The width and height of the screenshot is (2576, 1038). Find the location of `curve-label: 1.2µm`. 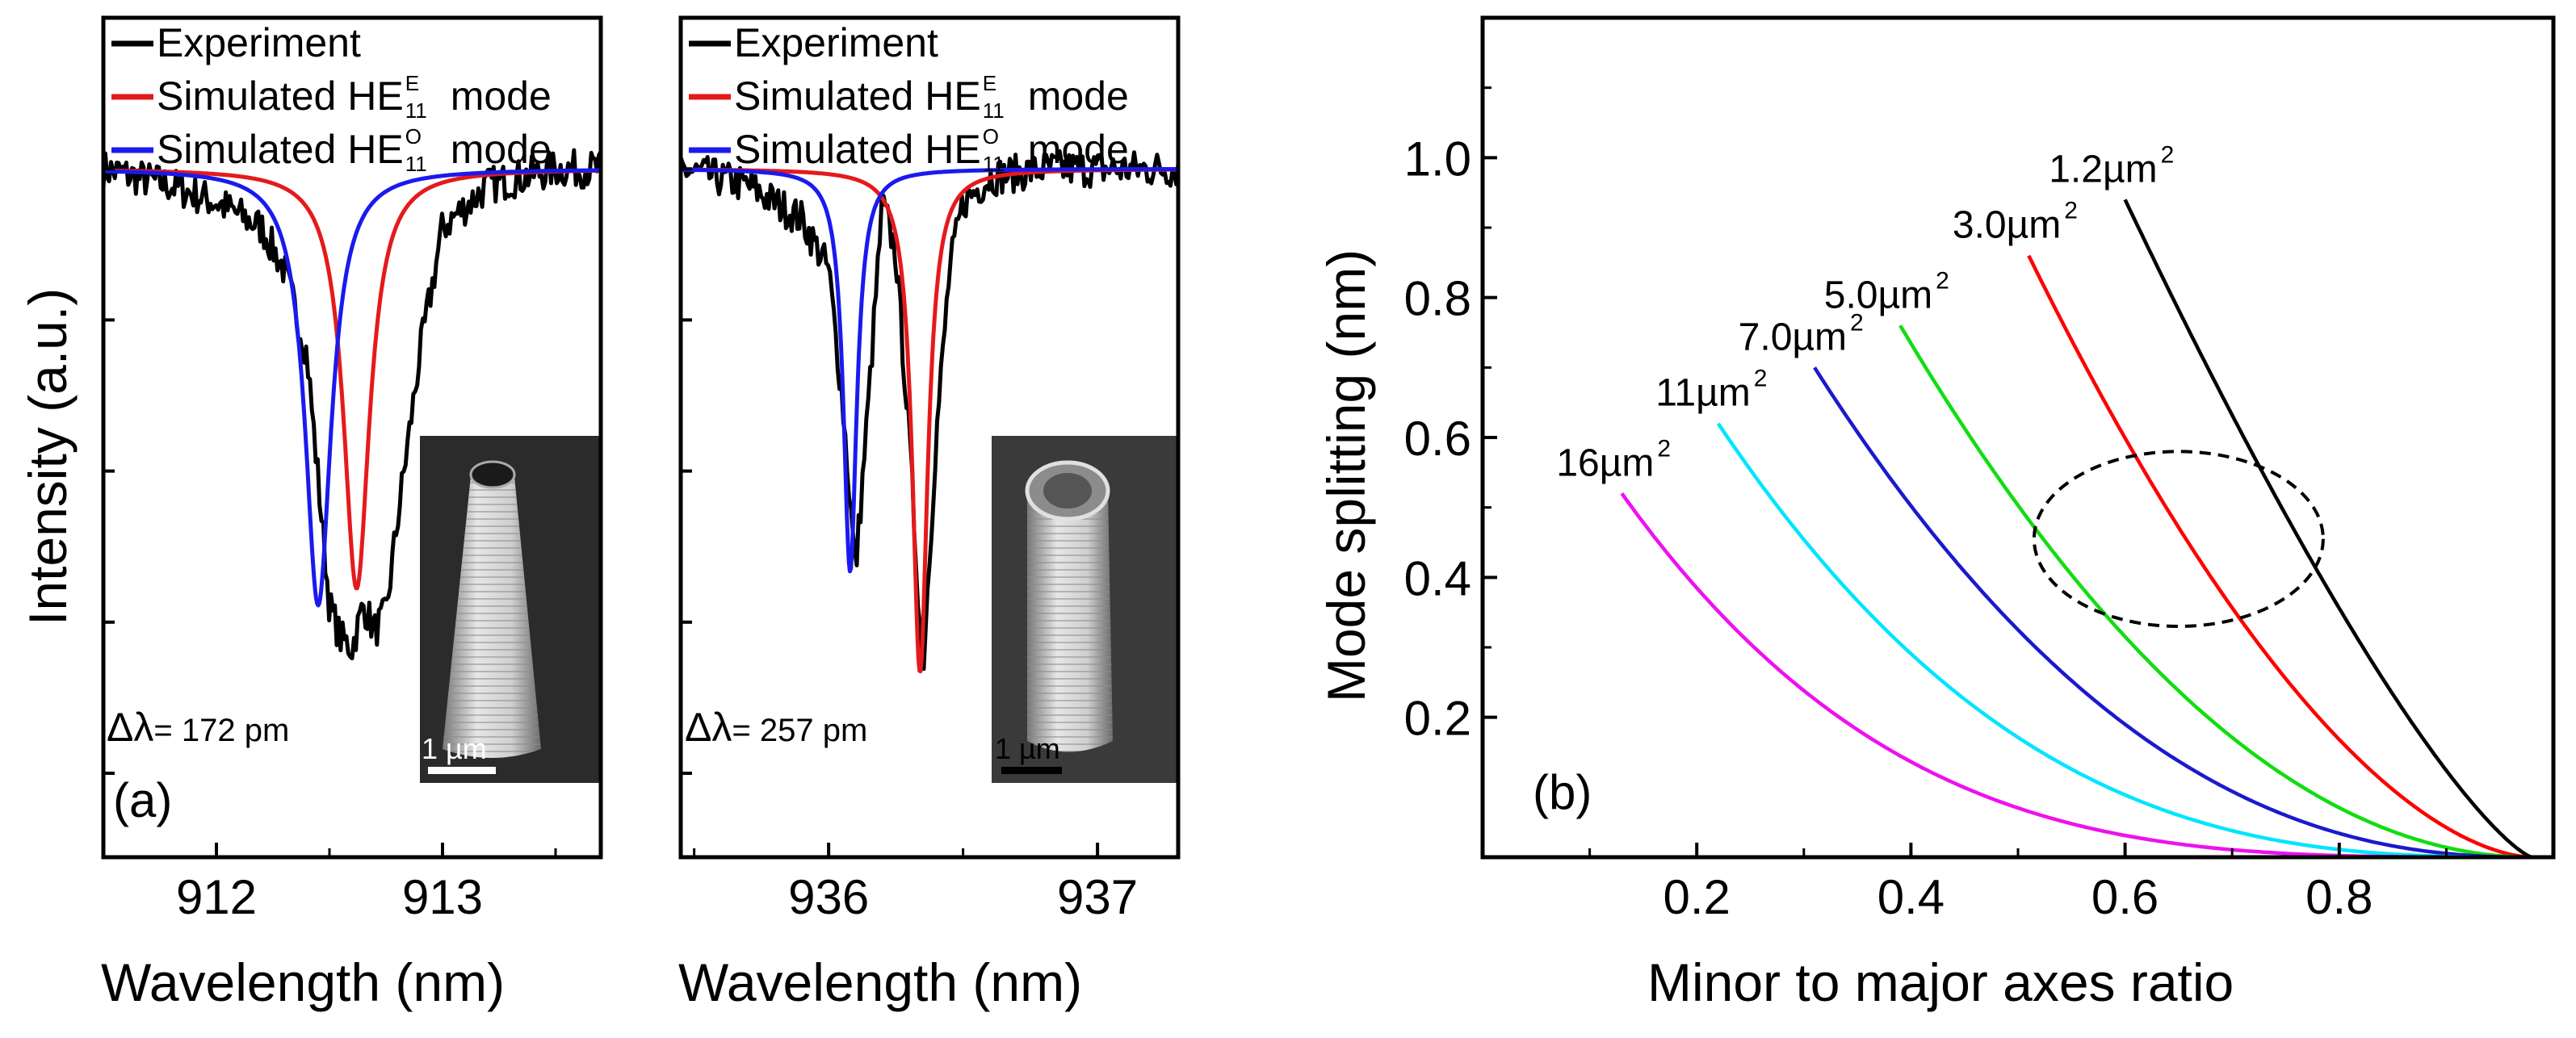

curve-label: 1.2µm is located at coordinates (2103, 169).